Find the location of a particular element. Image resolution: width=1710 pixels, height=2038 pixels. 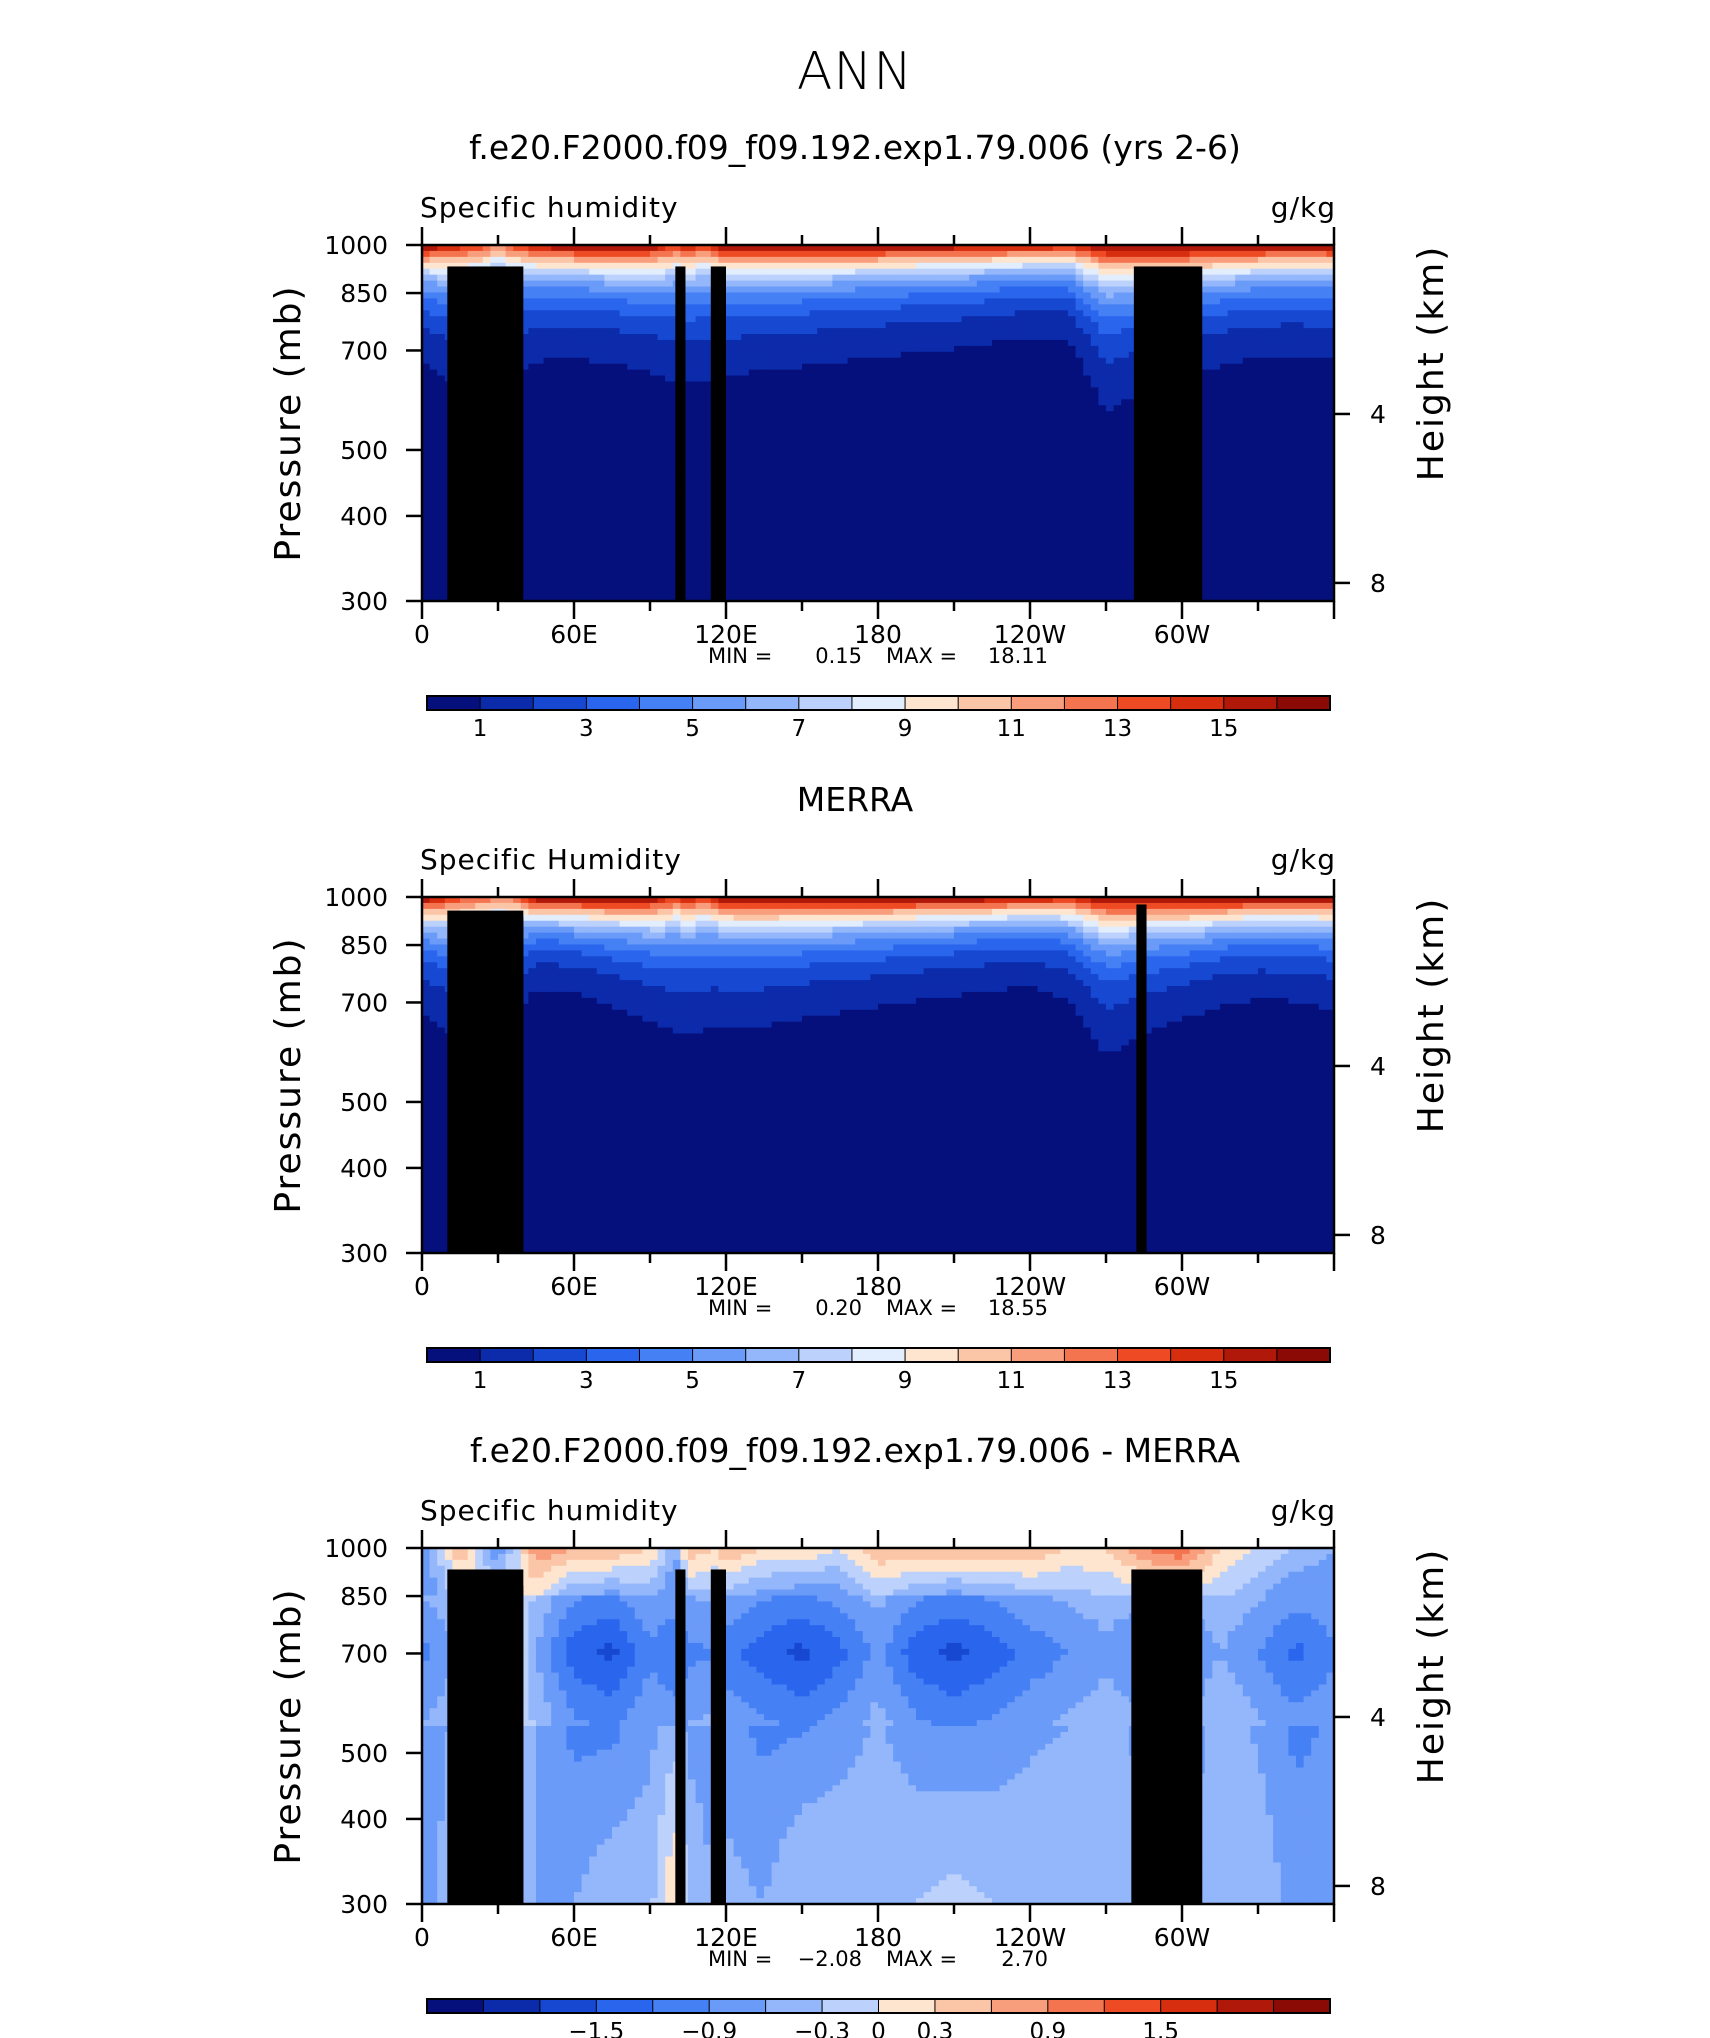

max-value: 2.70 is located at coordinates (1024, 1959).